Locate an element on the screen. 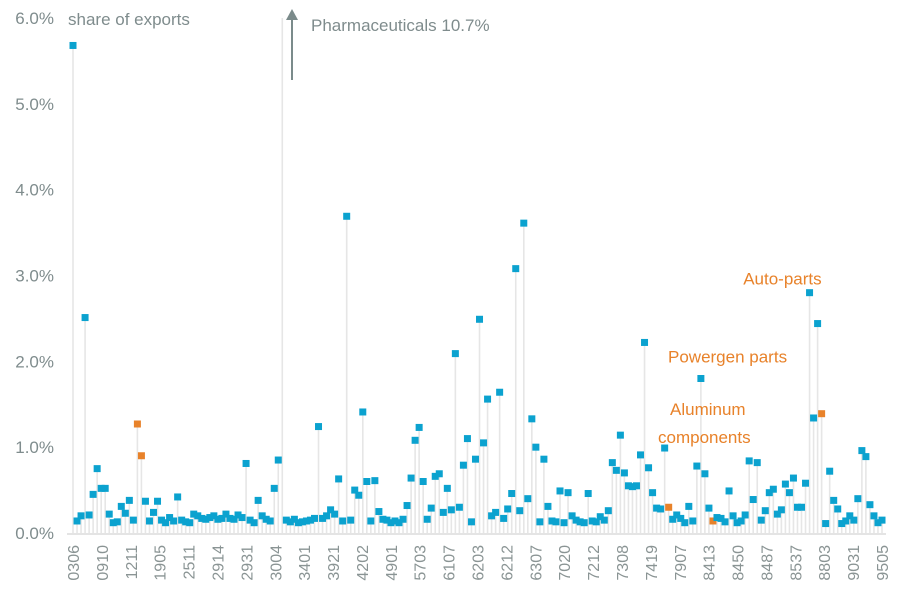 The width and height of the screenshot is (903, 593). y-tick-label: 2.0% is located at coordinates (34, 361).